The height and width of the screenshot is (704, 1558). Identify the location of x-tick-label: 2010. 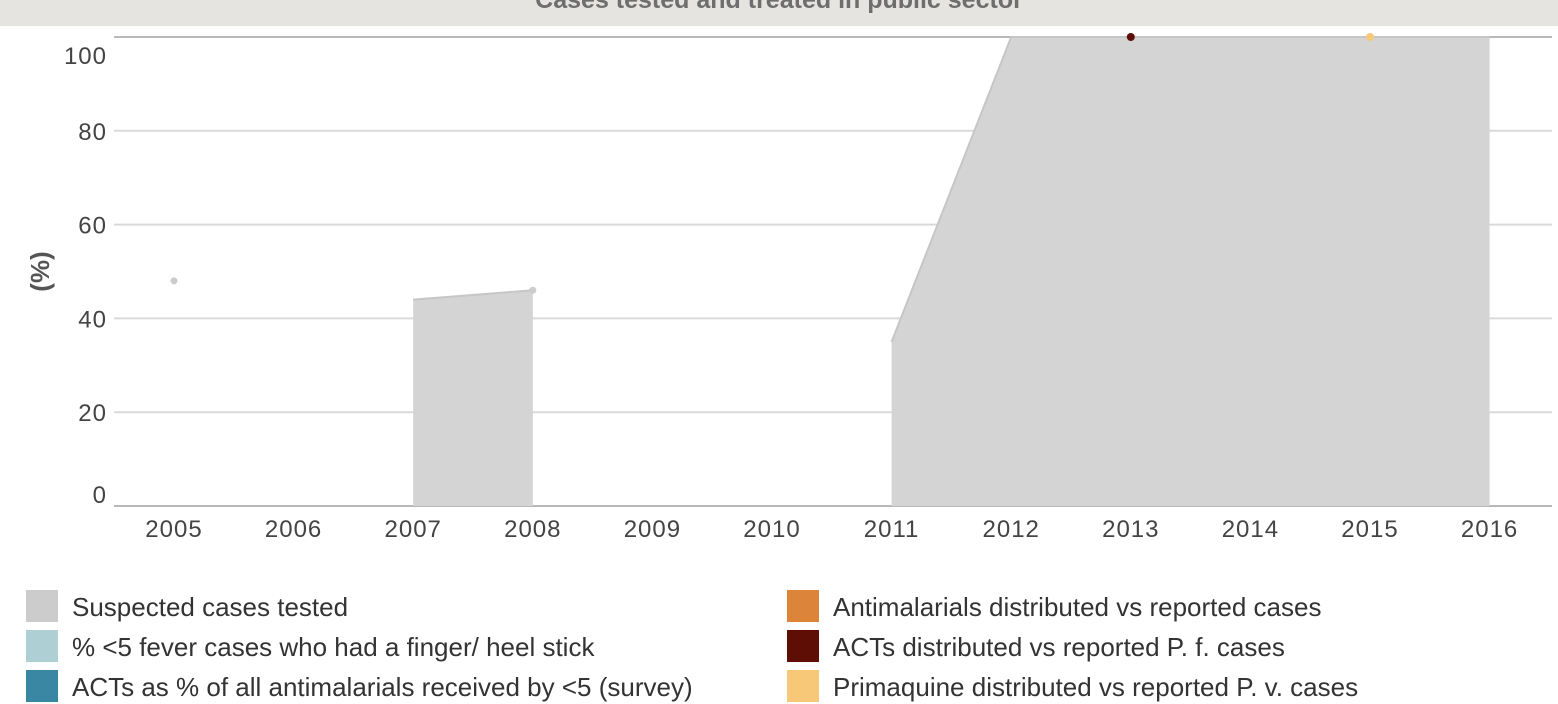
(771, 529).